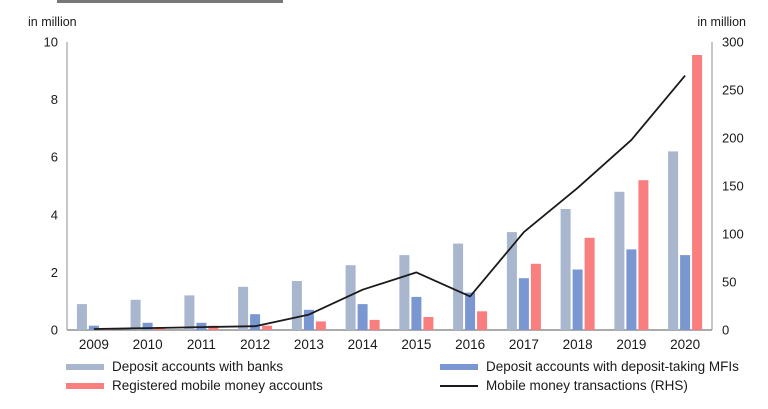 The width and height of the screenshot is (768, 409). I want to click on left-axis-unit-label: in million, so click(52, 22).